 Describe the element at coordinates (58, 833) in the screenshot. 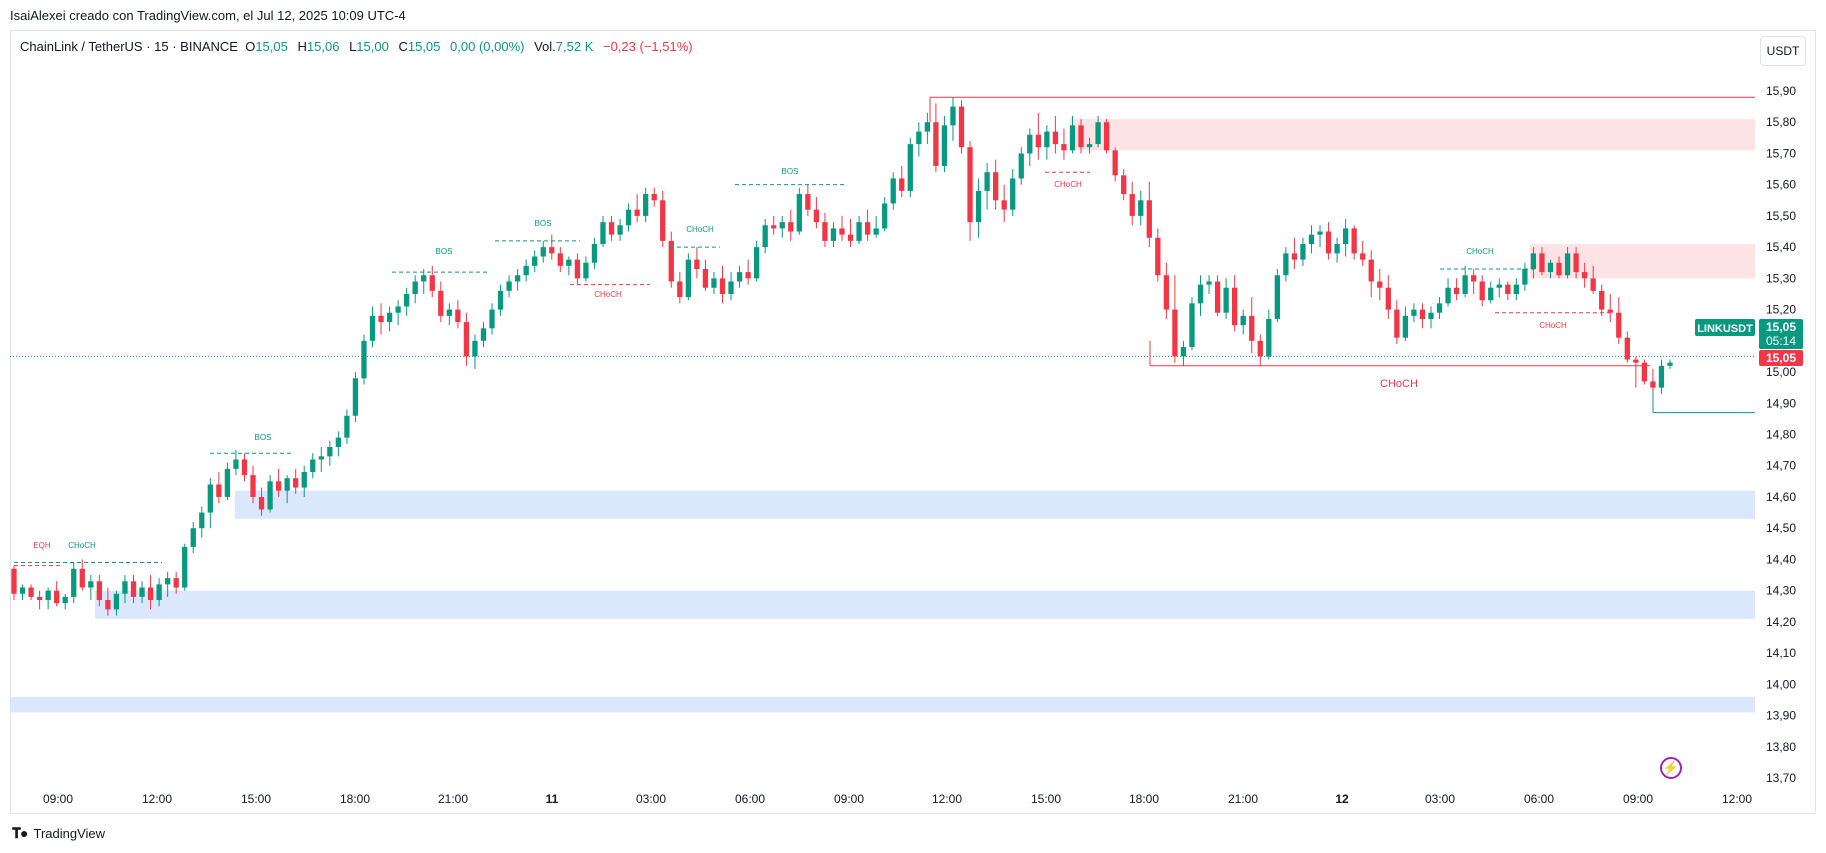

I see `tradingview-logo: 𝐓● TradingView` at that location.